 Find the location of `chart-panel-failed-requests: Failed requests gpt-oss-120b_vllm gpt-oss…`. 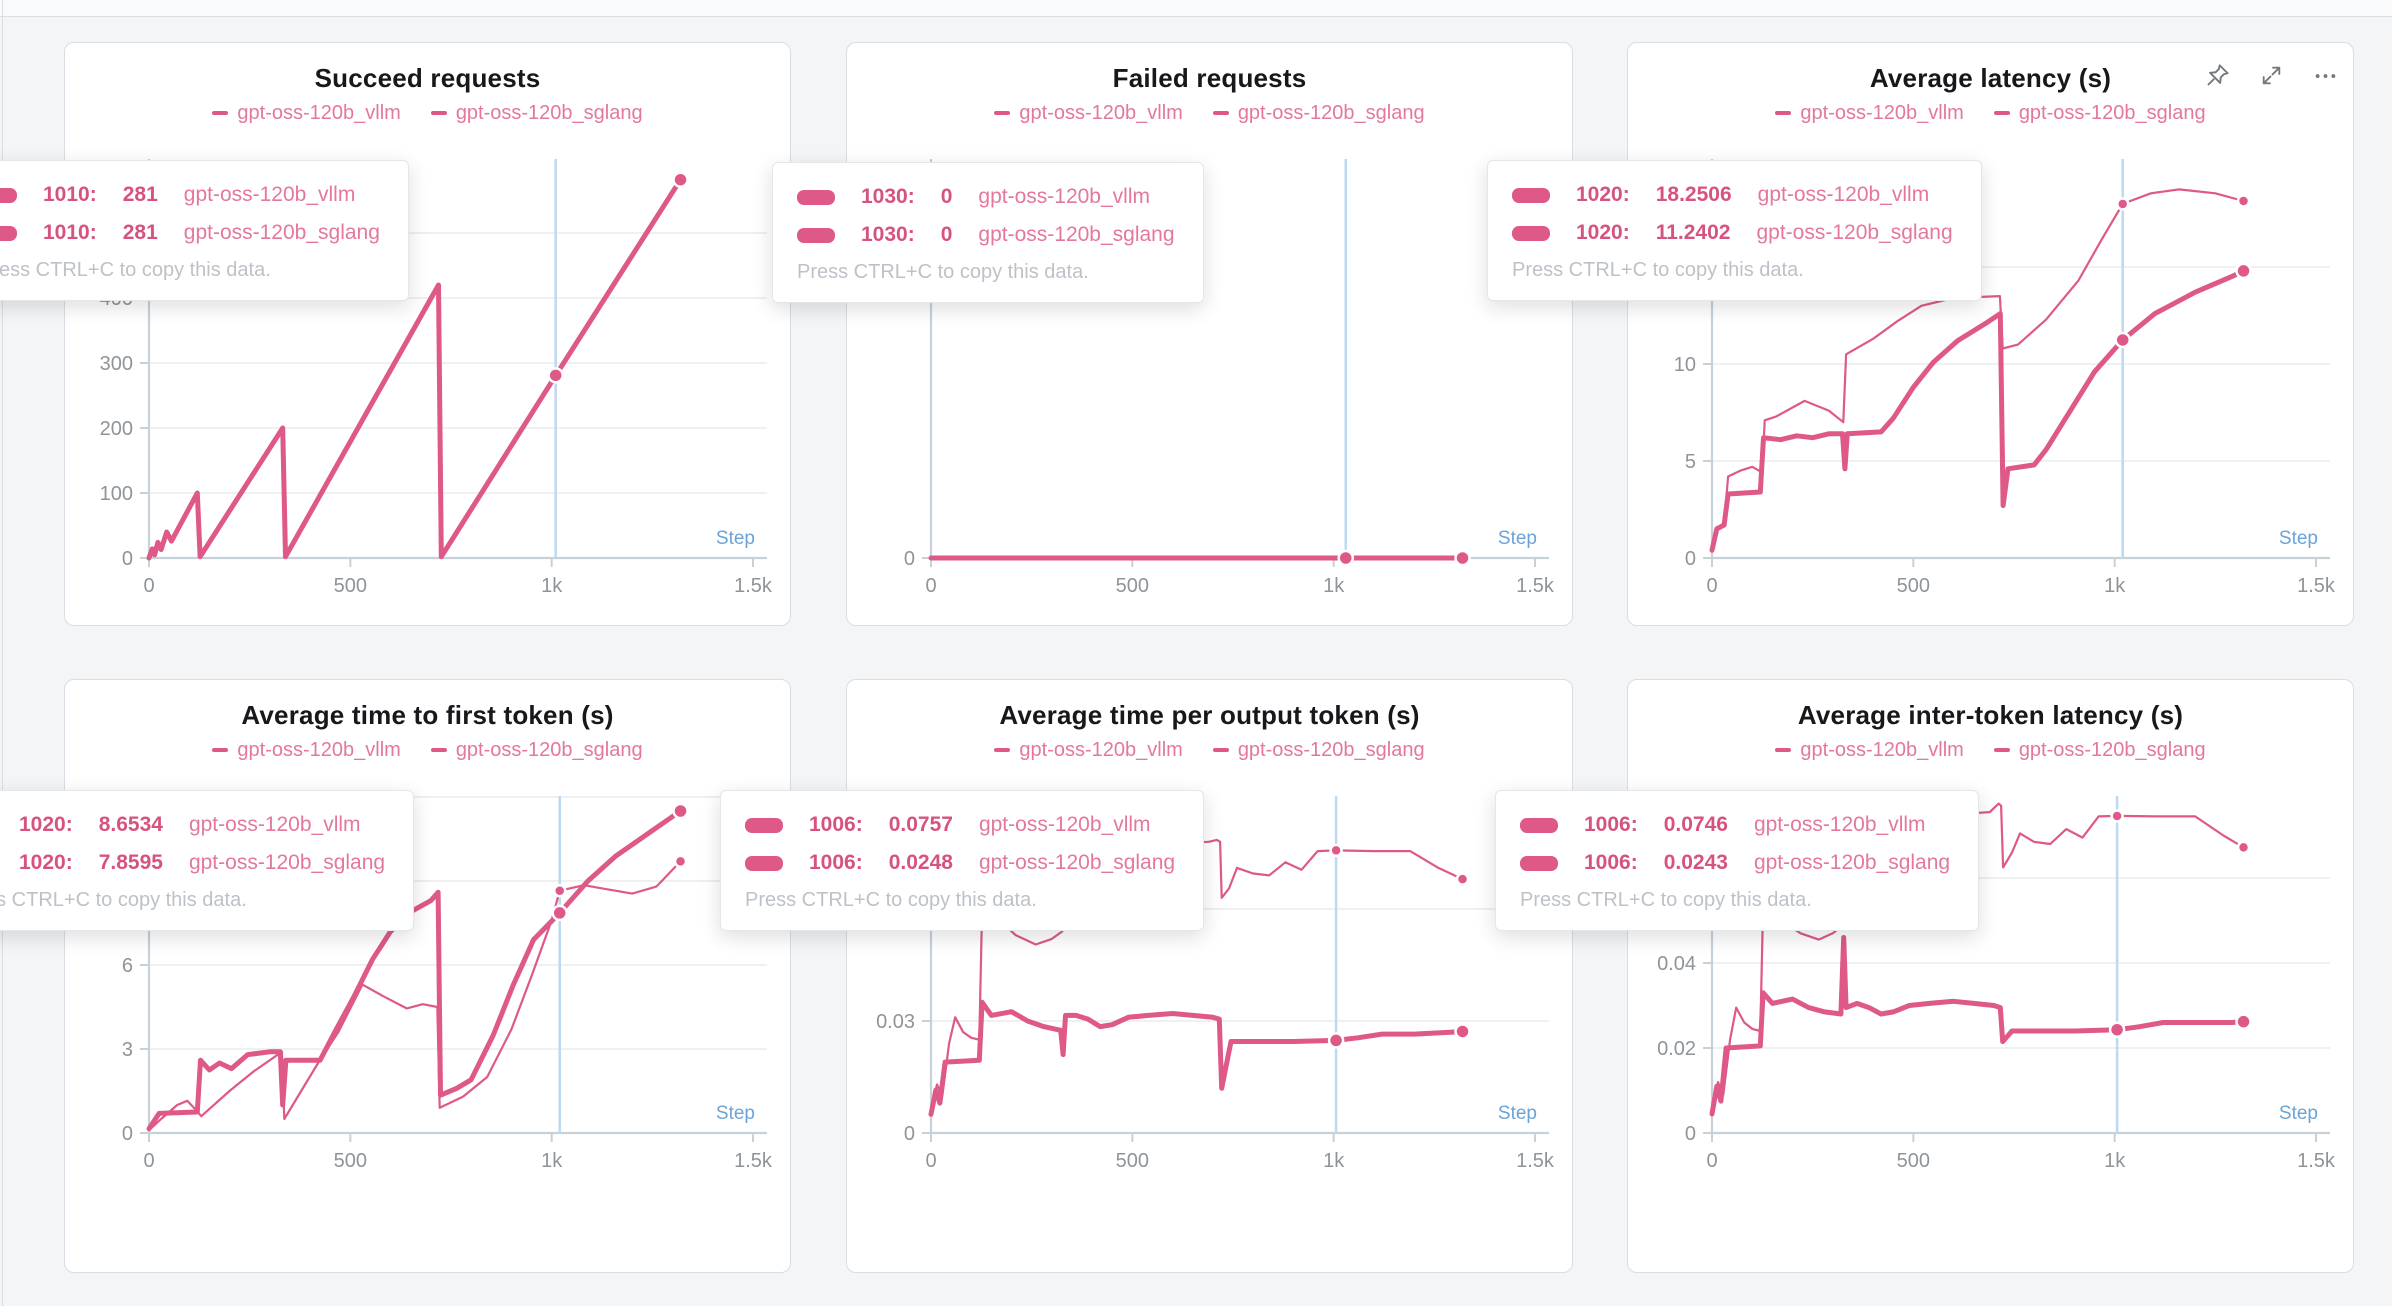

chart-panel-failed-requests: Failed requests gpt-oss-120b_vllm gpt-oss… is located at coordinates (1209, 334).